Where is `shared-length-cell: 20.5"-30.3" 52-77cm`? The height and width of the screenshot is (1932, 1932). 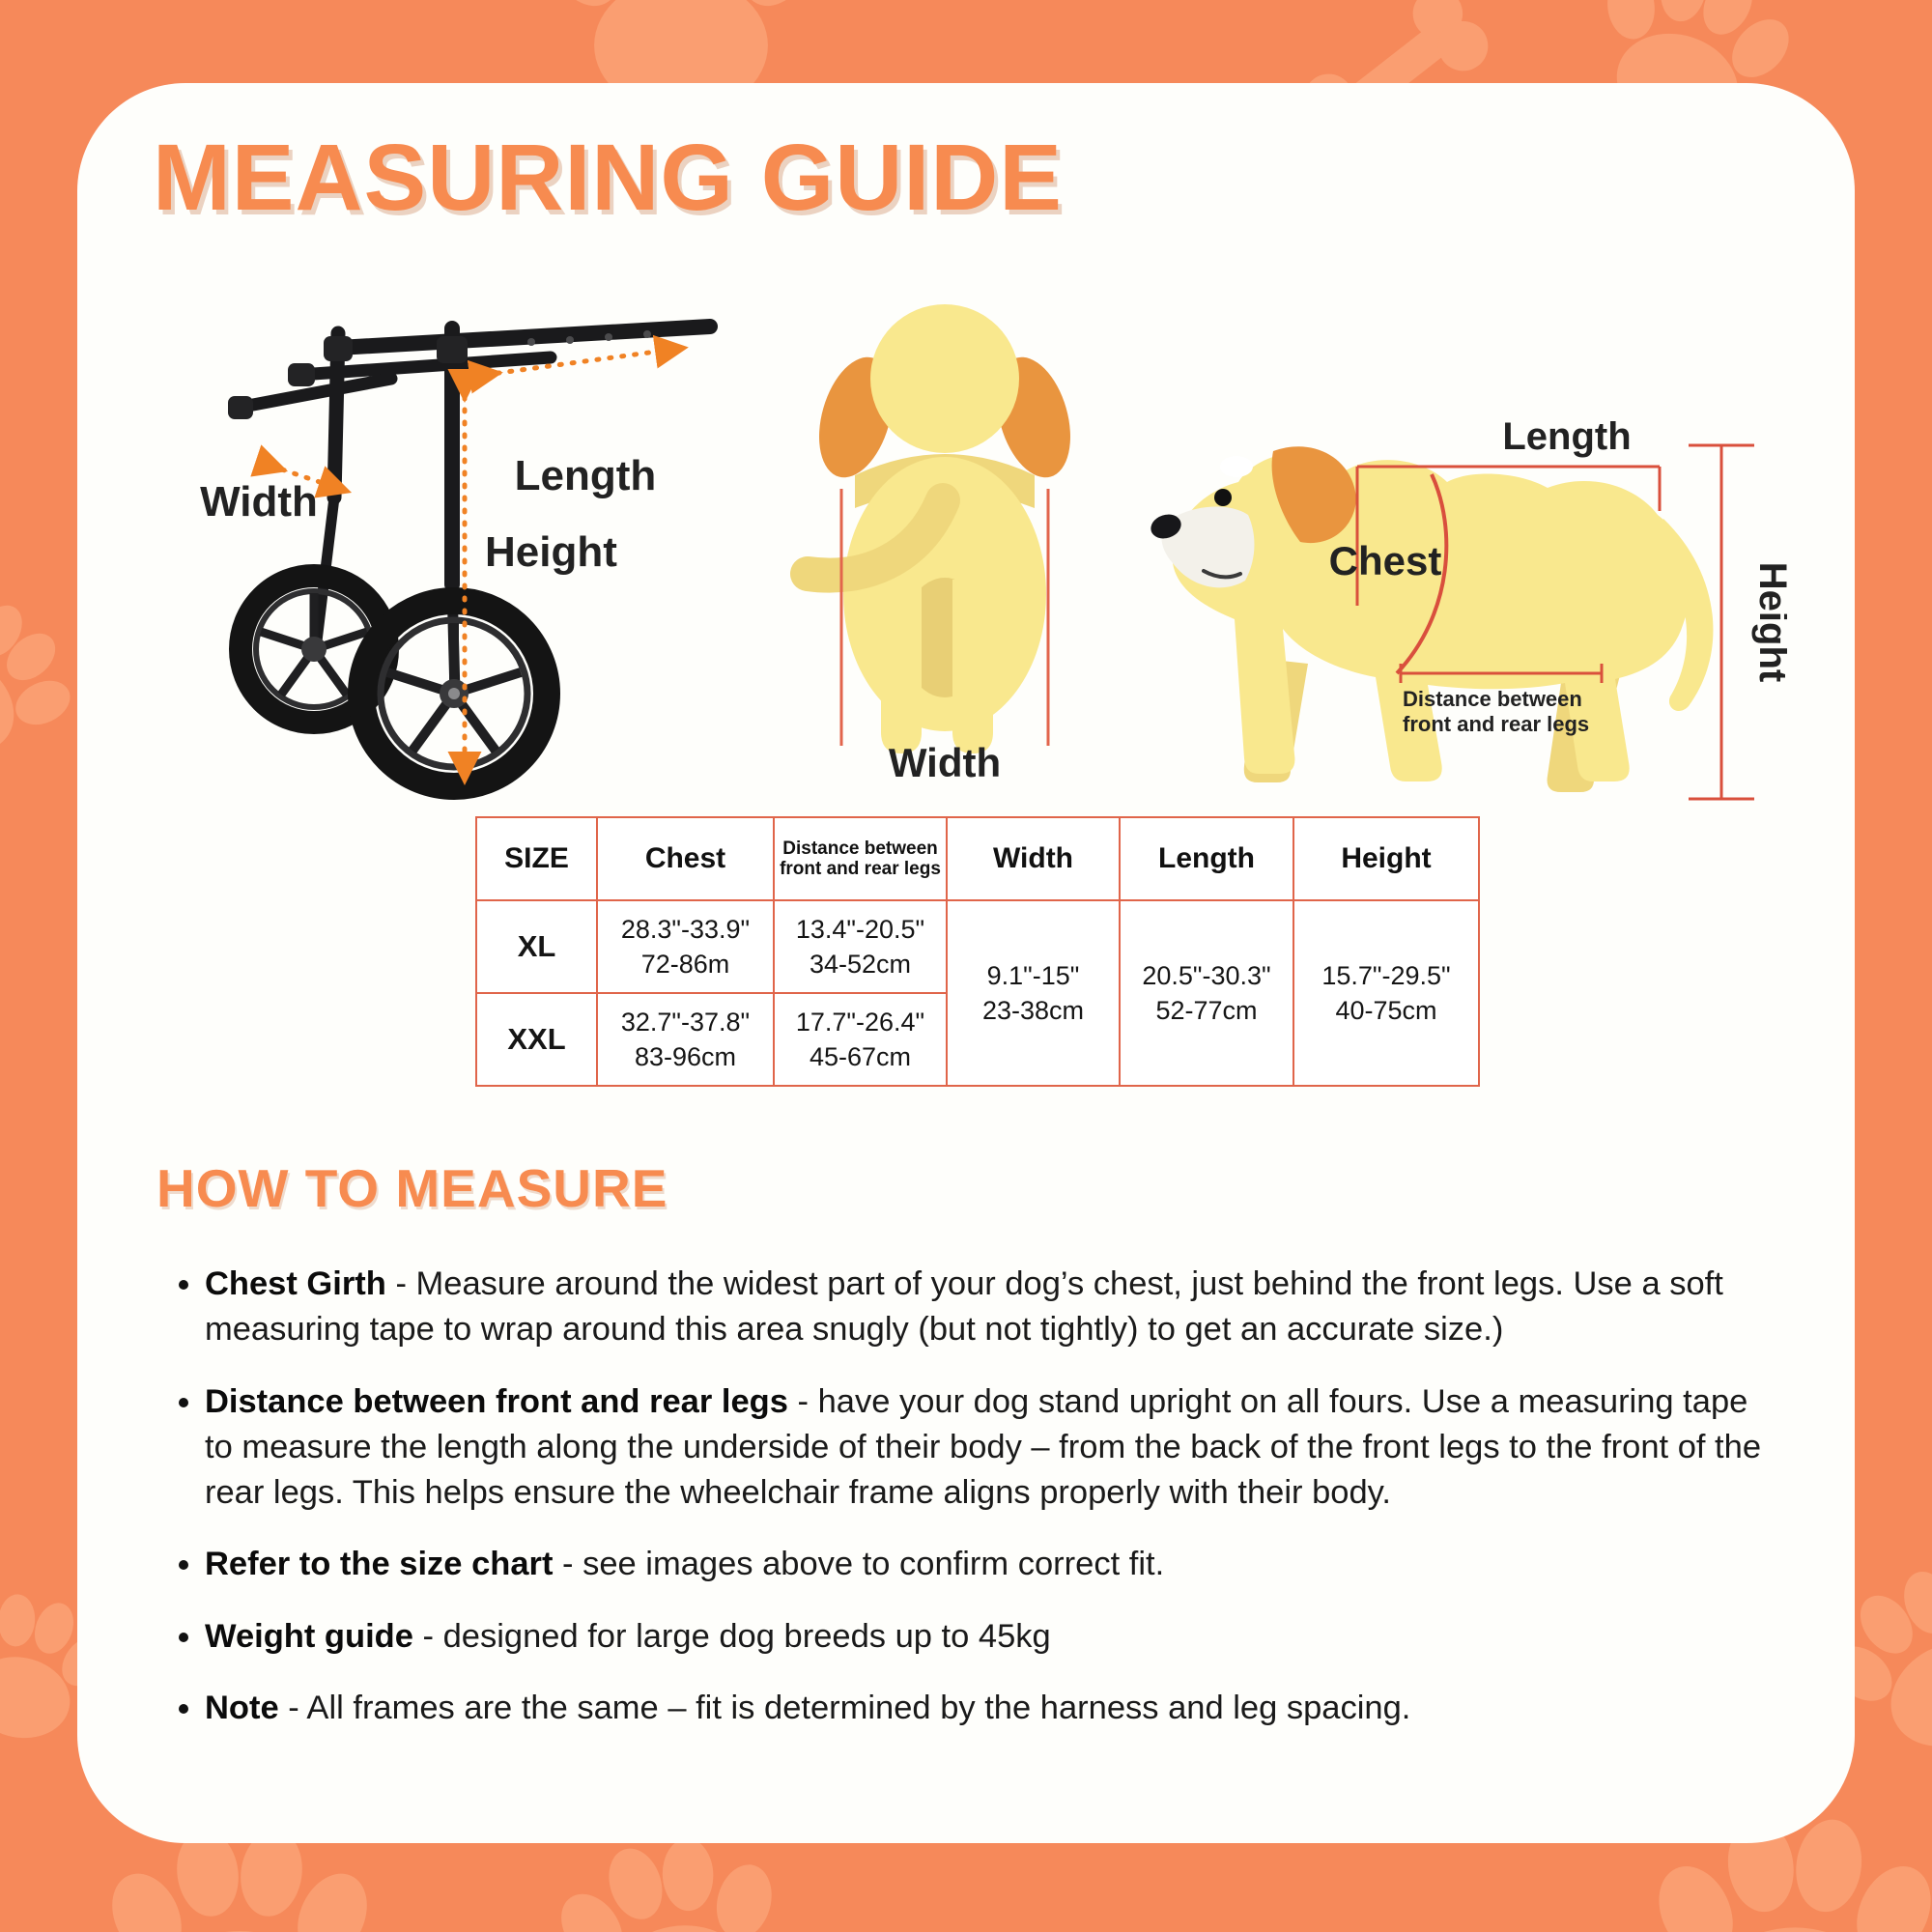 shared-length-cell: 20.5"-30.3" 52-77cm is located at coordinates (1206, 993).